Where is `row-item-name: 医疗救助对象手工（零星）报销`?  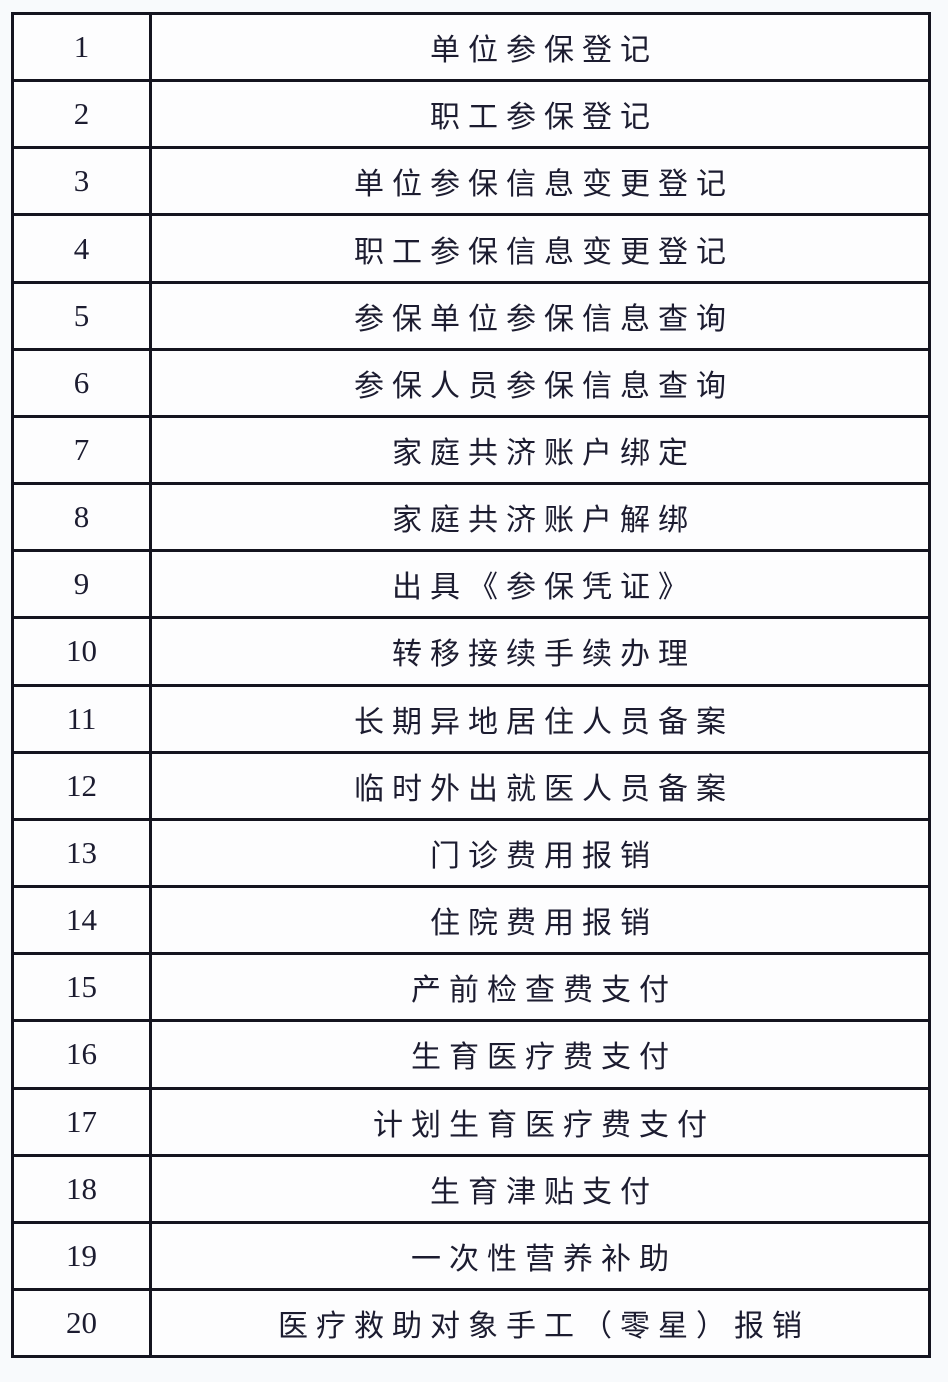 row-item-name: 医疗救助对象手工（零星）报销 is located at coordinates (544, 1327).